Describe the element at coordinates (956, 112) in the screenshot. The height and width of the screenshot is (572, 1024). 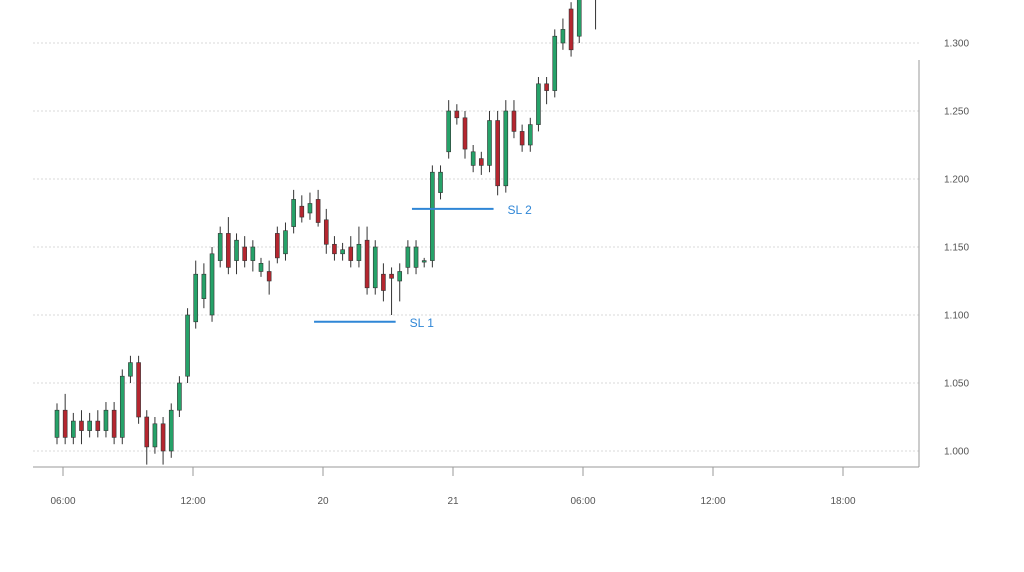
I see `y-tick-label: 1.250` at that location.